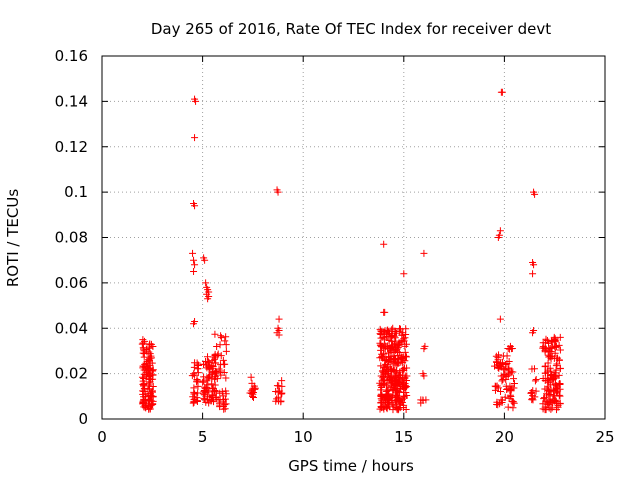 The image size is (640, 480). I want to click on x-tick-label: 20, so click(504, 437).